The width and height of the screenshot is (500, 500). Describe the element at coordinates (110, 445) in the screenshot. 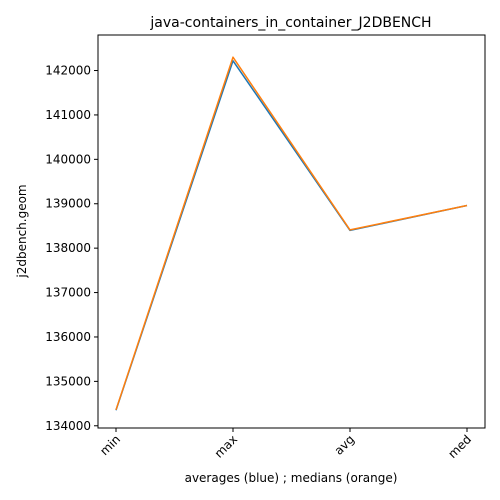

I see `x-tick-label: min` at that location.